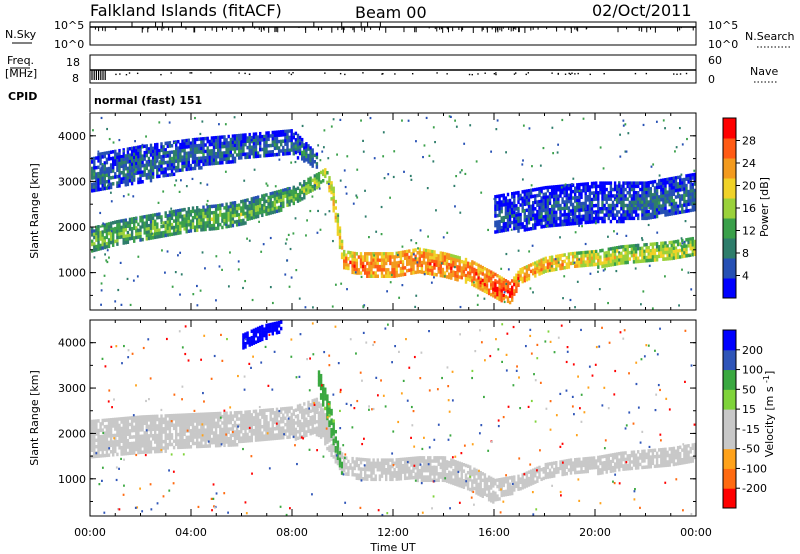 This screenshot has width=800, height=554. Describe the element at coordinates (696, 532) in the screenshot. I see `x-tick-6: 00:00` at that location.